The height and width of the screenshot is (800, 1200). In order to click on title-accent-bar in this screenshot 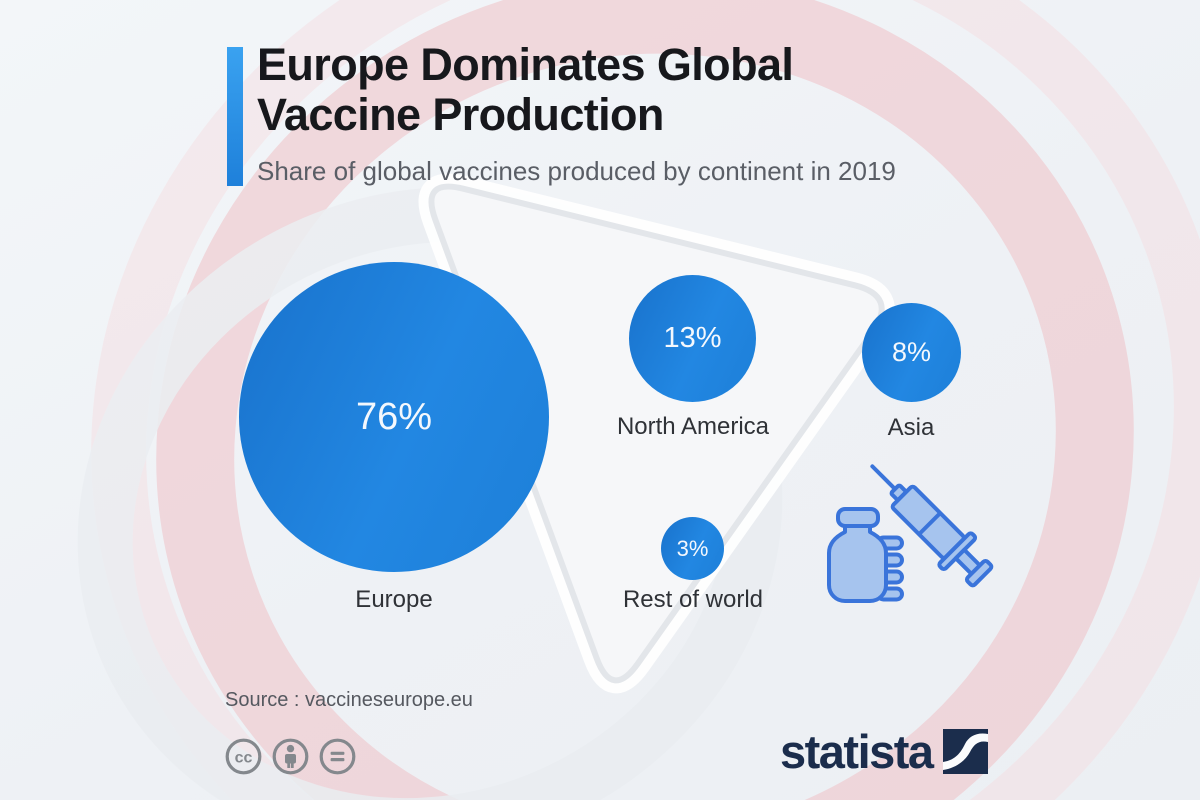, I will do `click(235, 116)`.